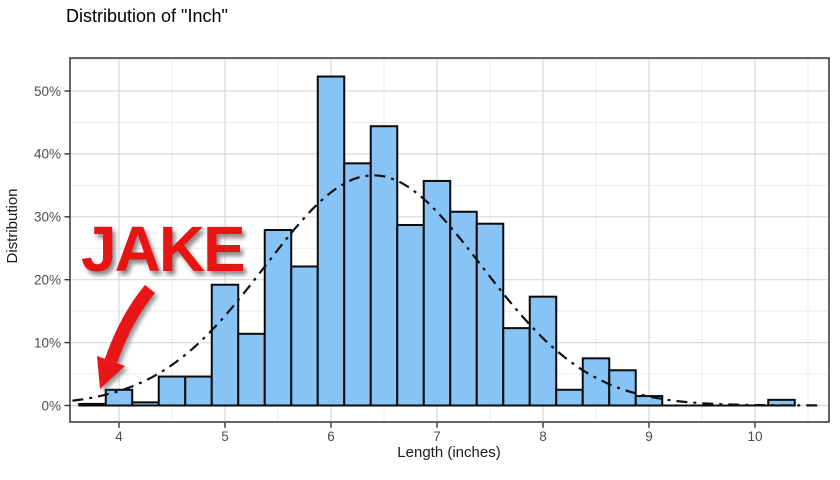 This screenshot has height=480, width=840. What do you see at coordinates (47, 91) in the screenshot?
I see `y-tick-label: 50%` at bounding box center [47, 91].